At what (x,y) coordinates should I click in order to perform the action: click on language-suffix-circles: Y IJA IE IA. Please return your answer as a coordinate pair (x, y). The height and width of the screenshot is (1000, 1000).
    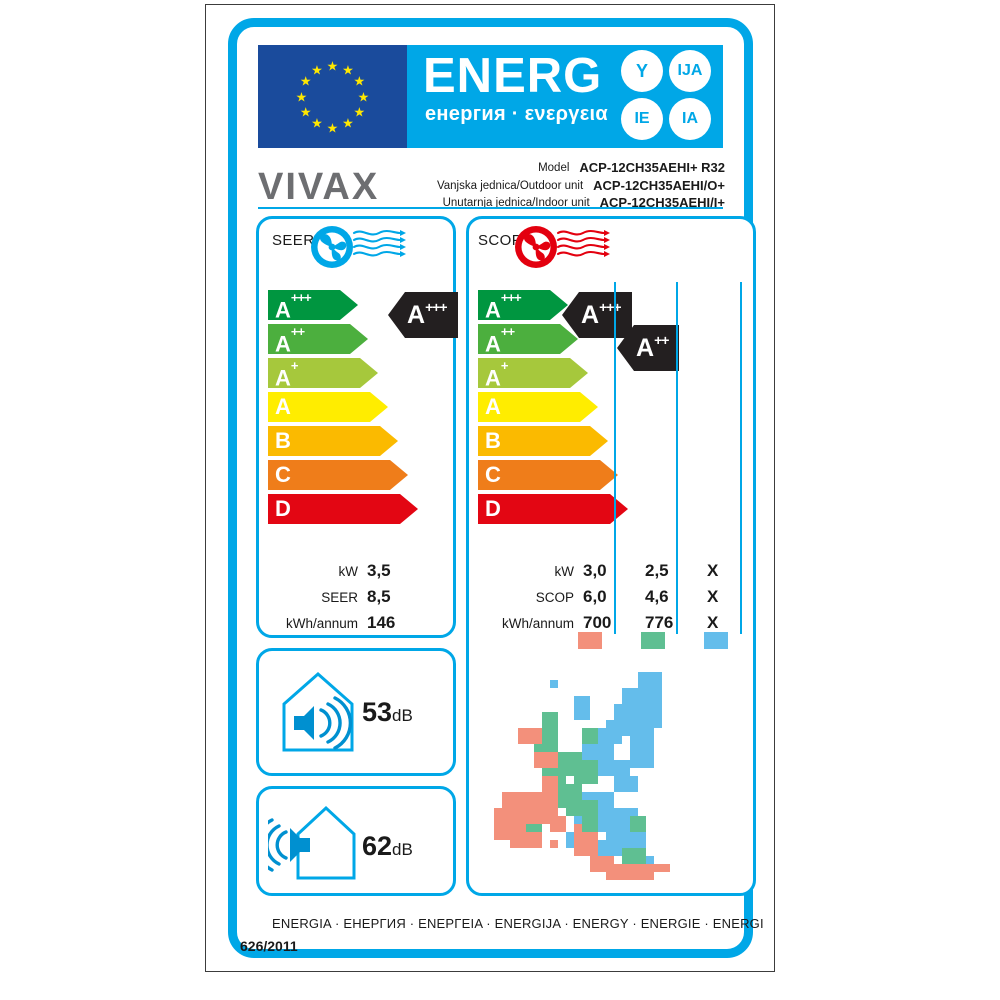
    Looking at the image, I should click on (669, 96).